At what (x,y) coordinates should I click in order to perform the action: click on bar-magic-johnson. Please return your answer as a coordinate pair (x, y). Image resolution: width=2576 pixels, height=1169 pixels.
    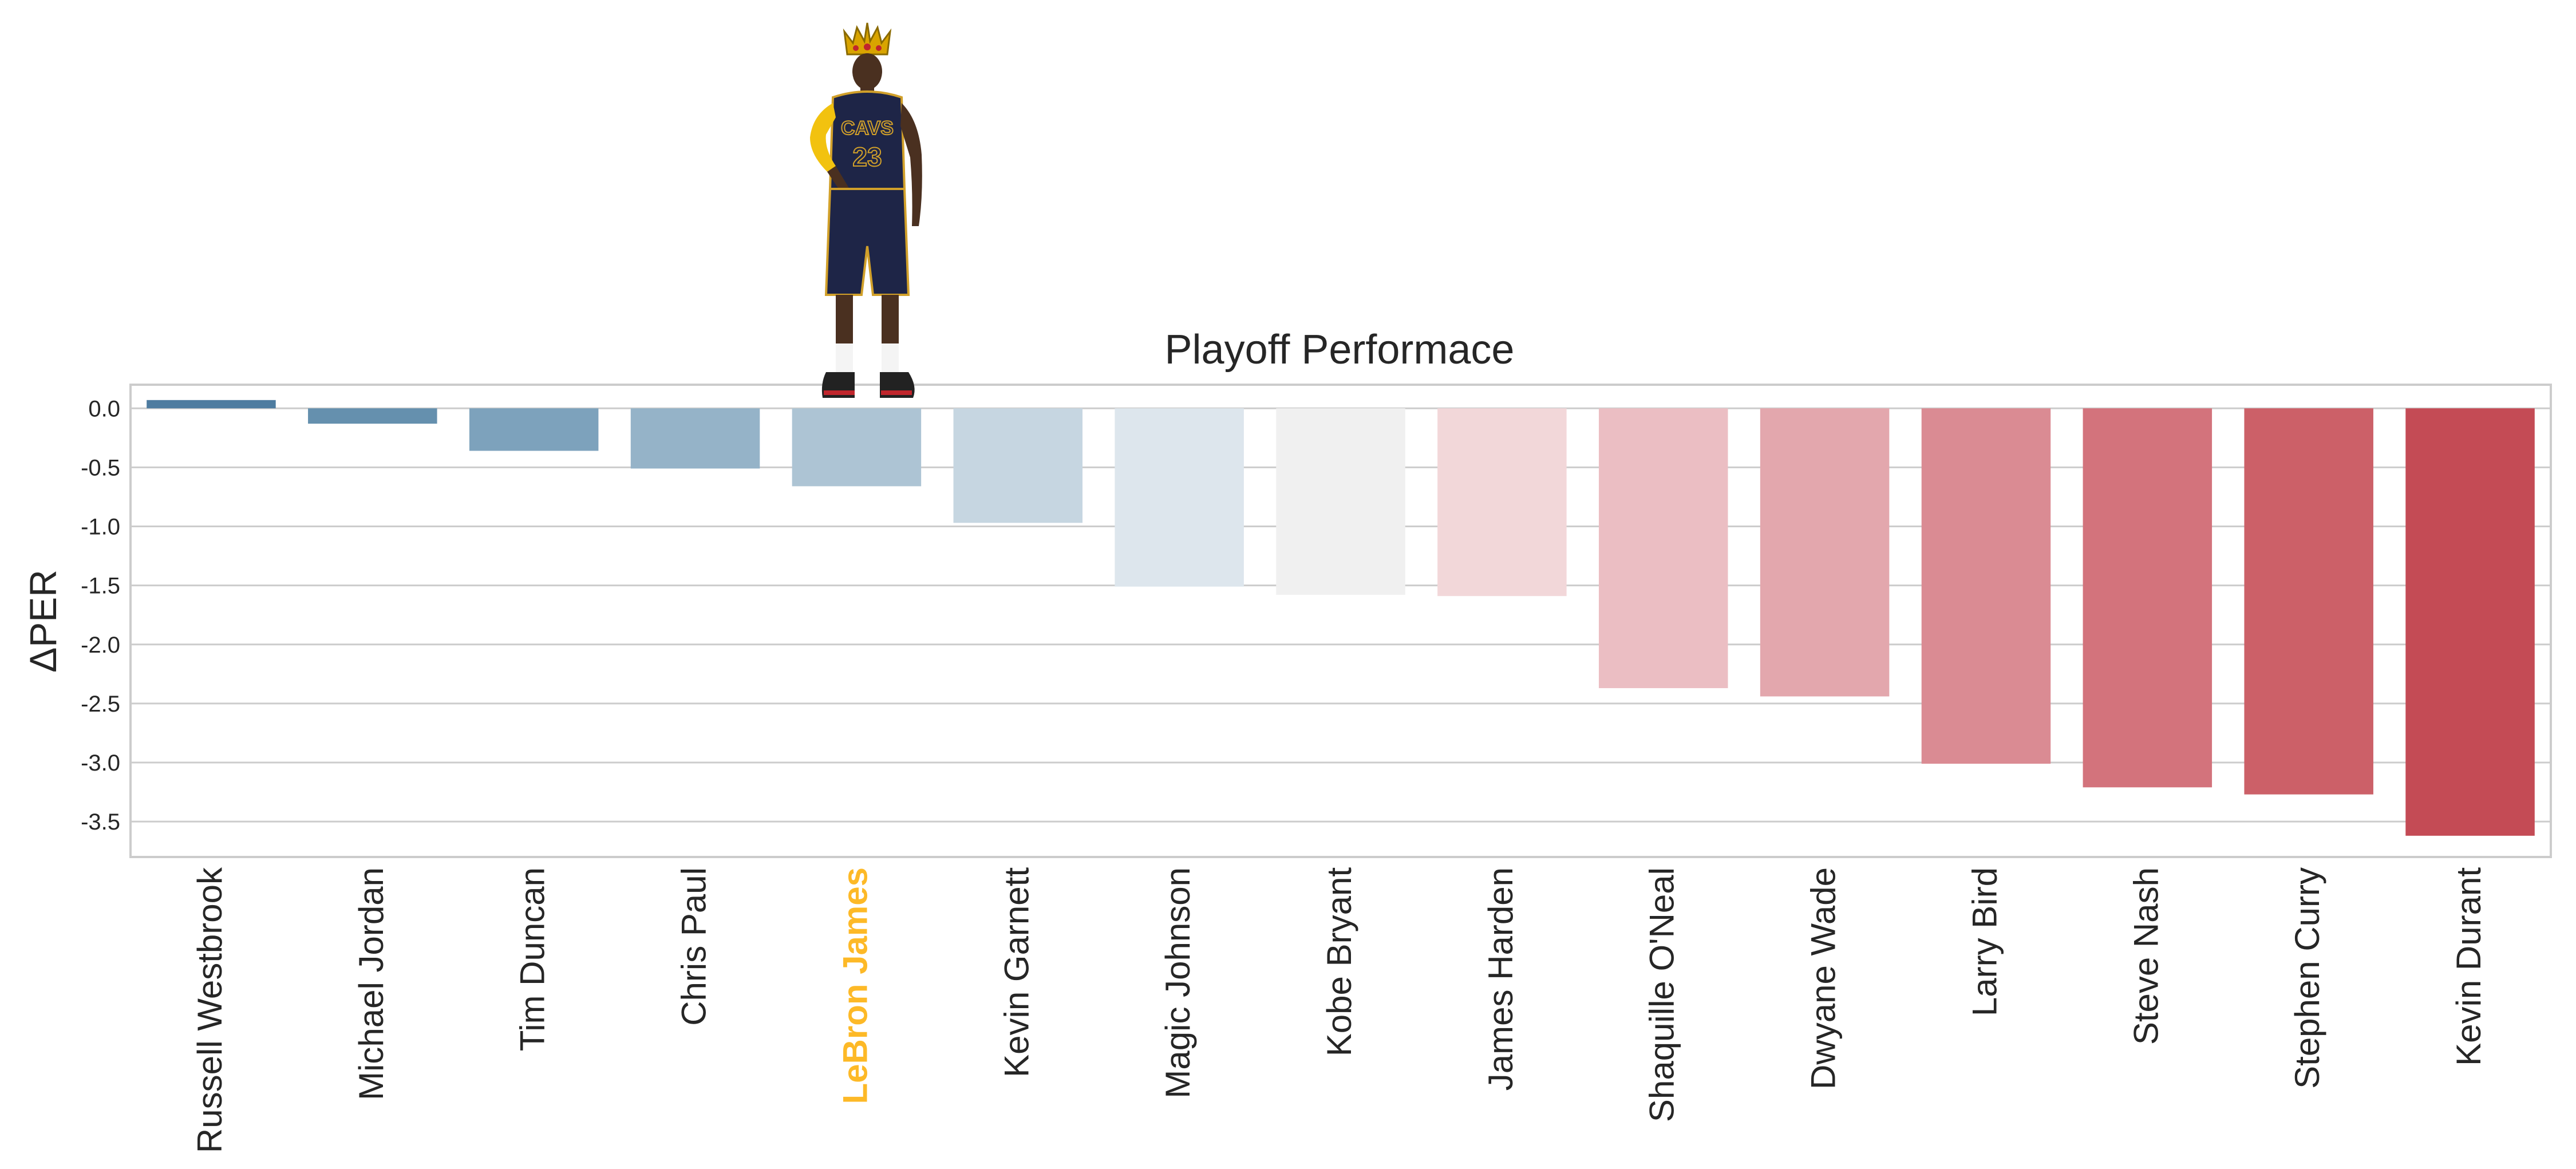
    Looking at the image, I should click on (1179, 498).